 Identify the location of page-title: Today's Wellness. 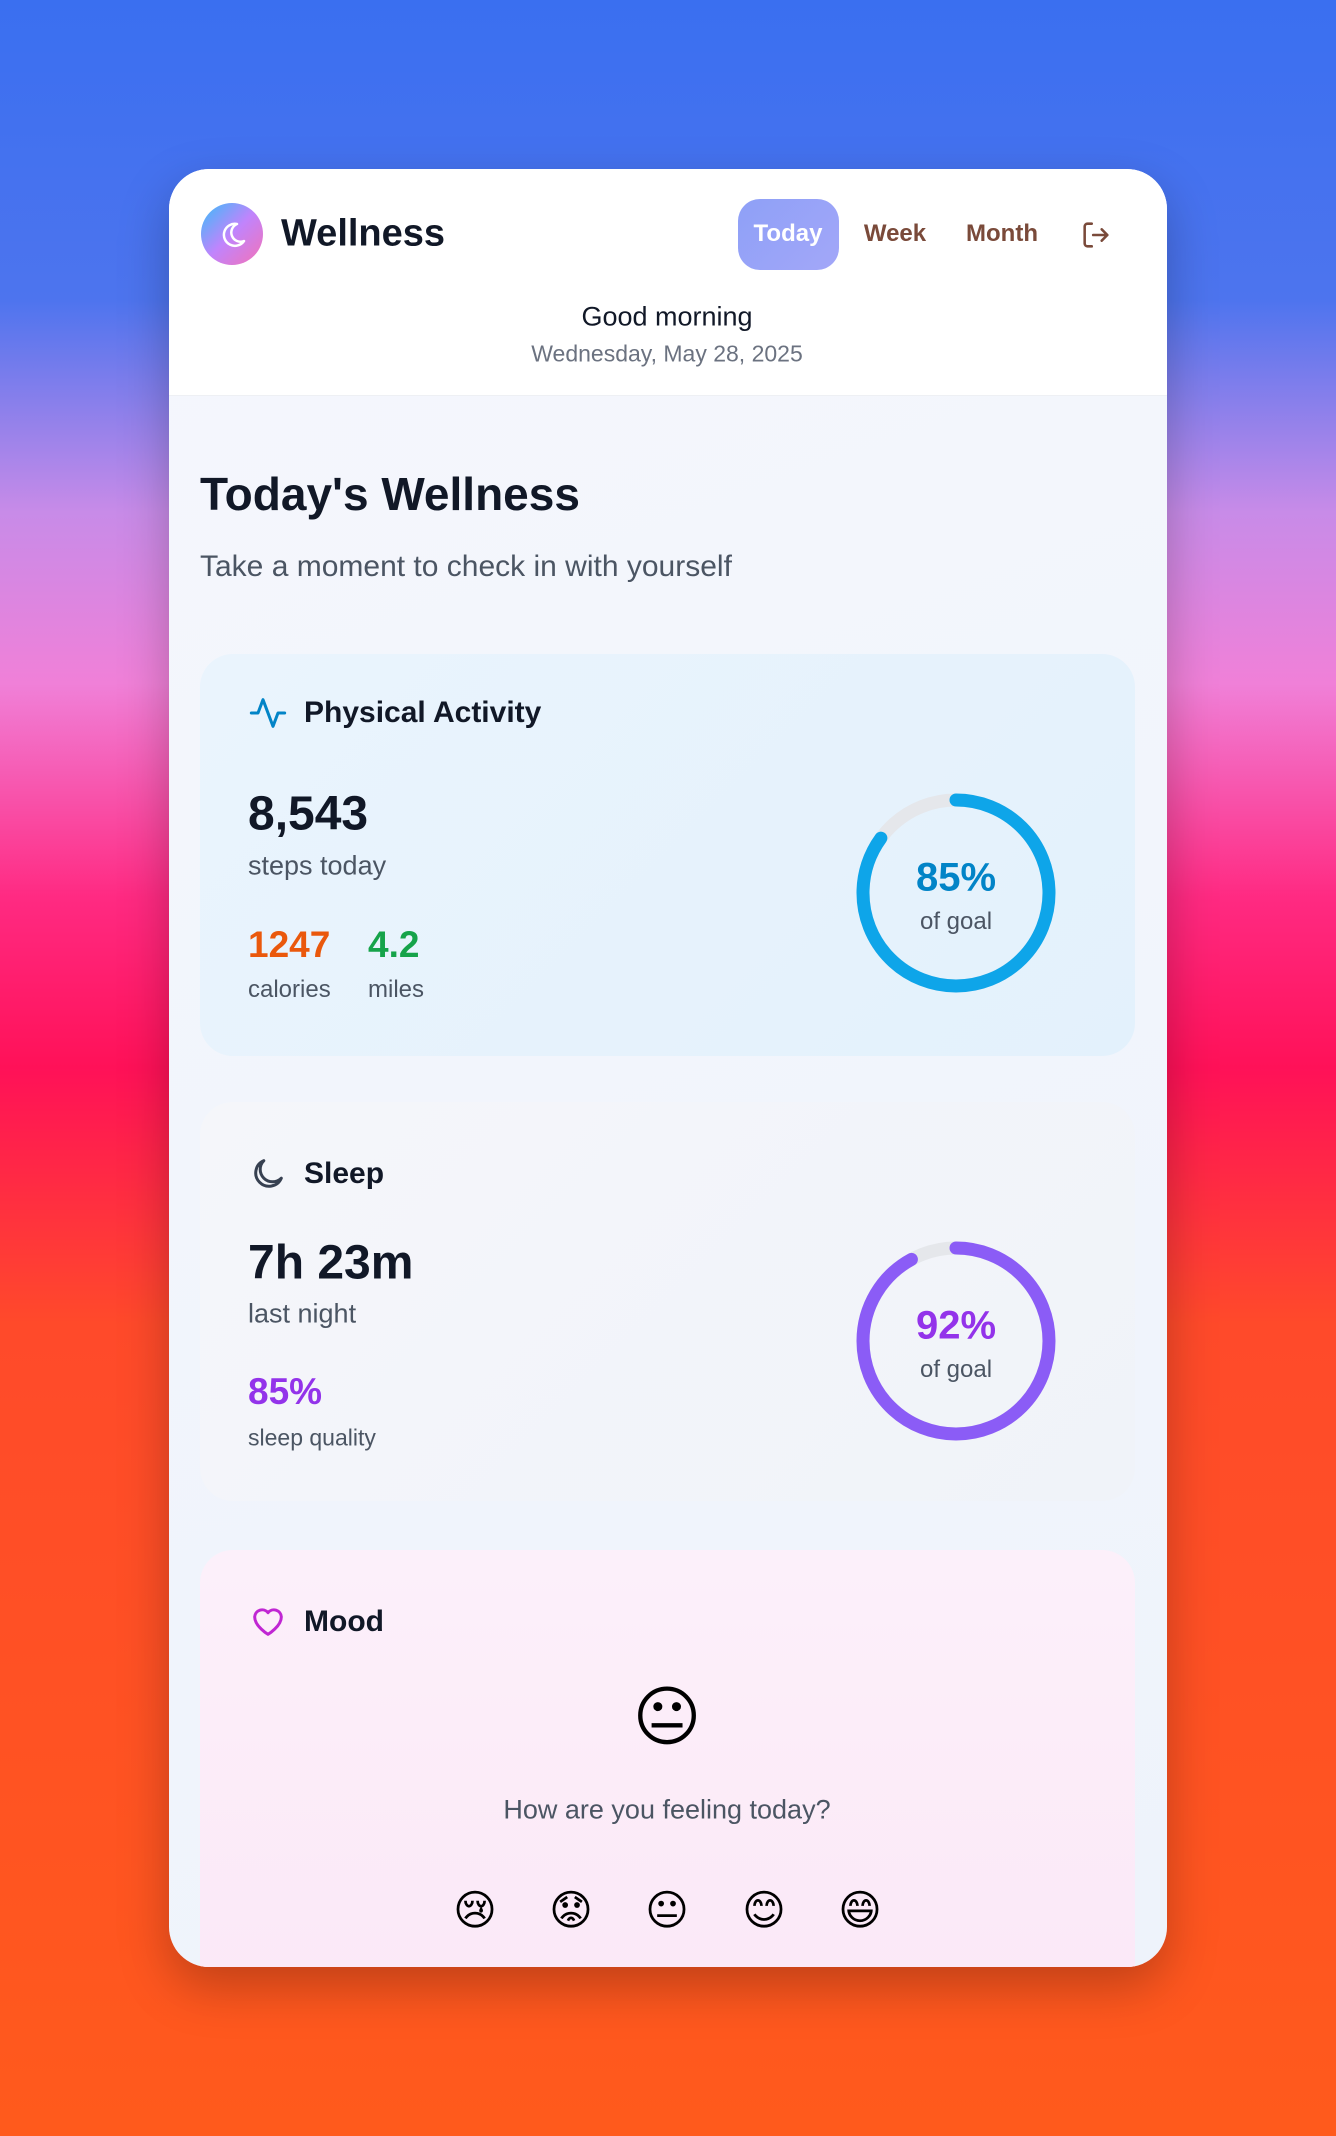
(390, 494).